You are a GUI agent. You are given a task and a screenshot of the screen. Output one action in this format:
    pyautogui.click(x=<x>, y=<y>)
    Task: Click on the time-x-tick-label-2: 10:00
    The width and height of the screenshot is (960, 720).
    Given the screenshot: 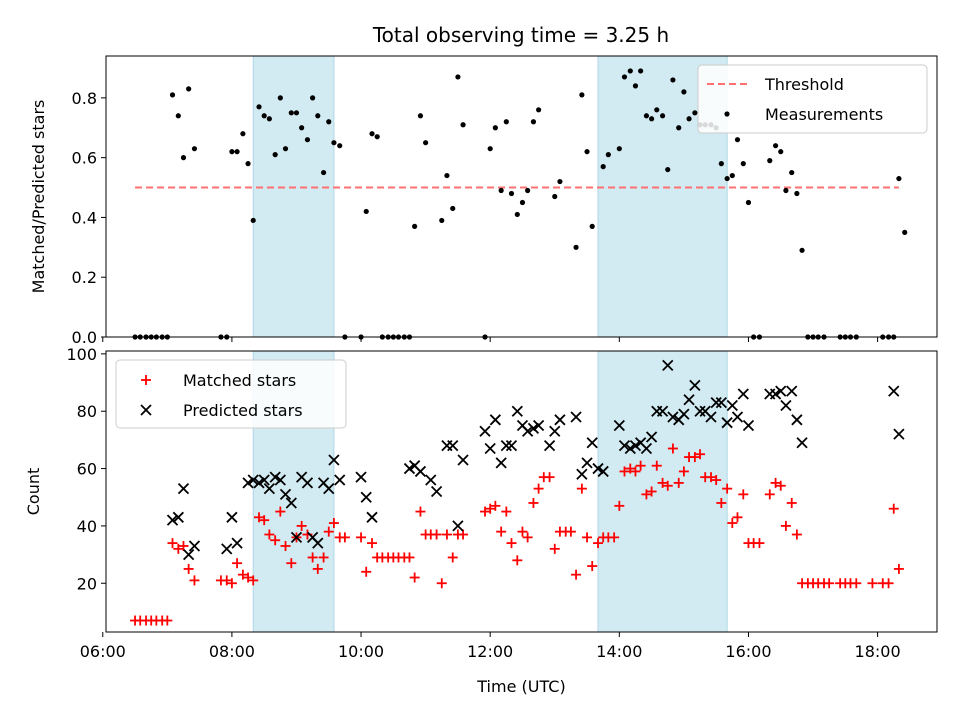 What is the action you would take?
    pyautogui.click(x=361, y=651)
    